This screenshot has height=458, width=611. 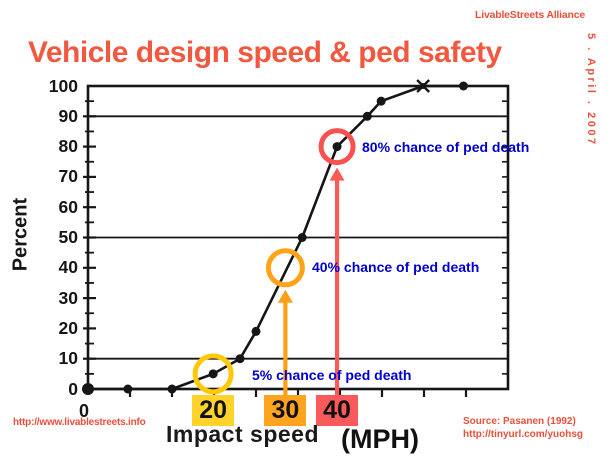 What do you see at coordinates (68, 297) in the screenshot?
I see `y-tick-label-30: 30` at bounding box center [68, 297].